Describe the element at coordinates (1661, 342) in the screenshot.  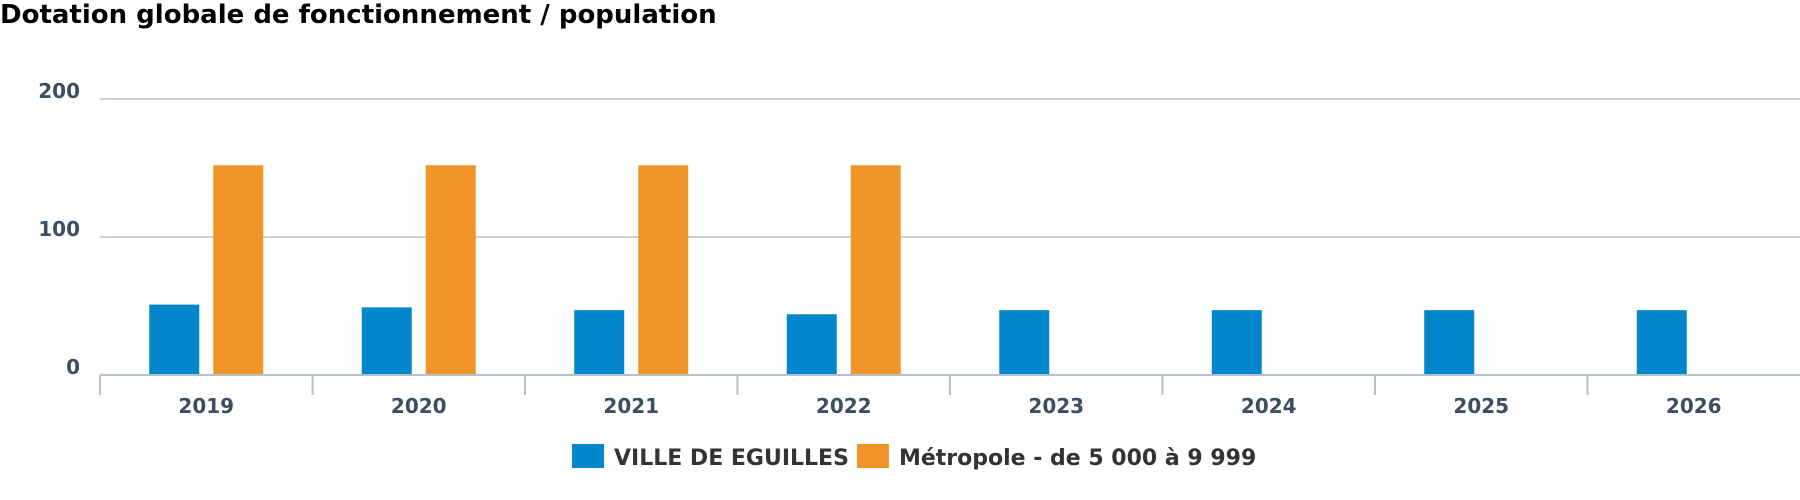
I see `bar-ville-2026` at that location.